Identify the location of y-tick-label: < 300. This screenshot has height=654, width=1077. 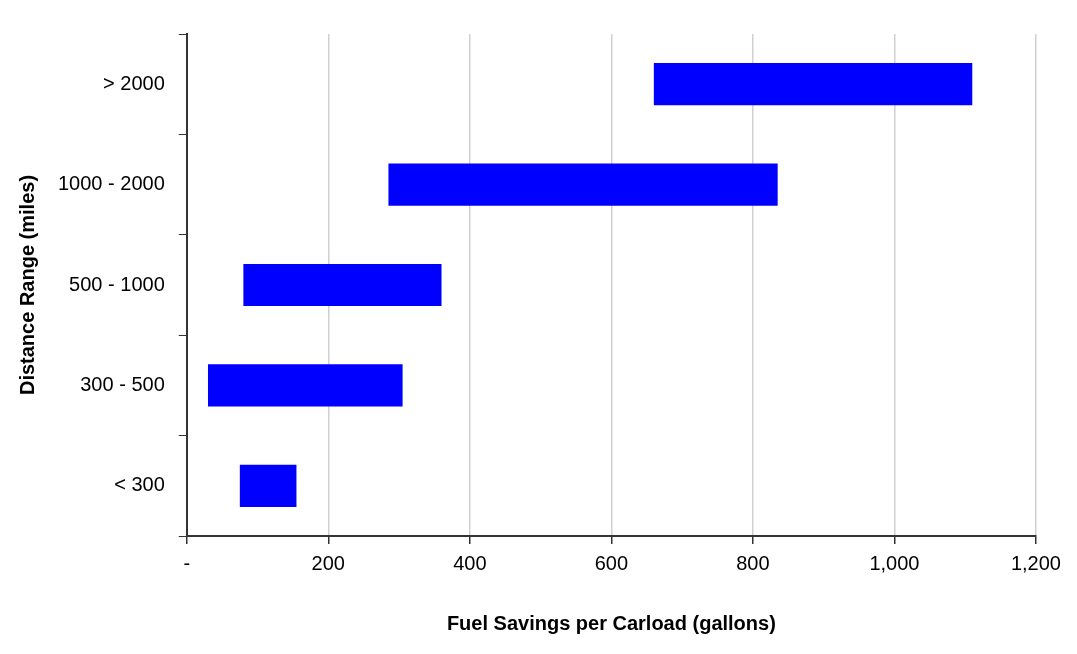
(139, 484).